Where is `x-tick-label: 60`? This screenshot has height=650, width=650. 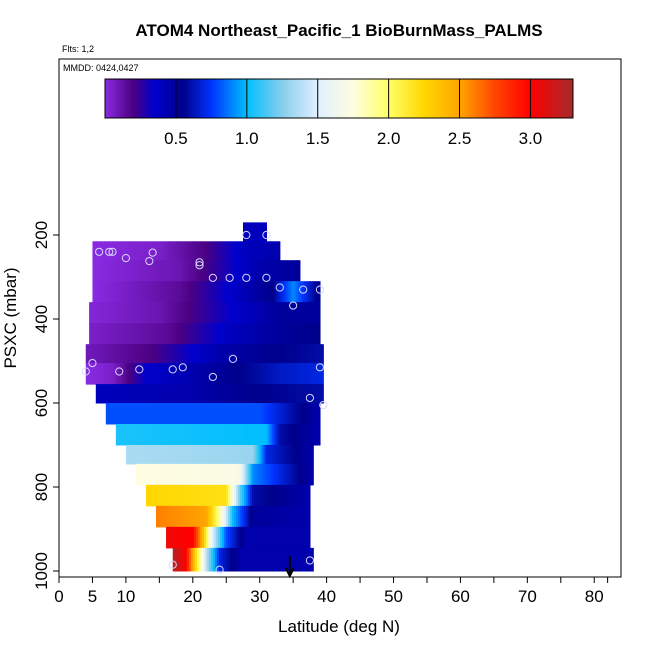
x-tick-label: 60 is located at coordinates (460, 596).